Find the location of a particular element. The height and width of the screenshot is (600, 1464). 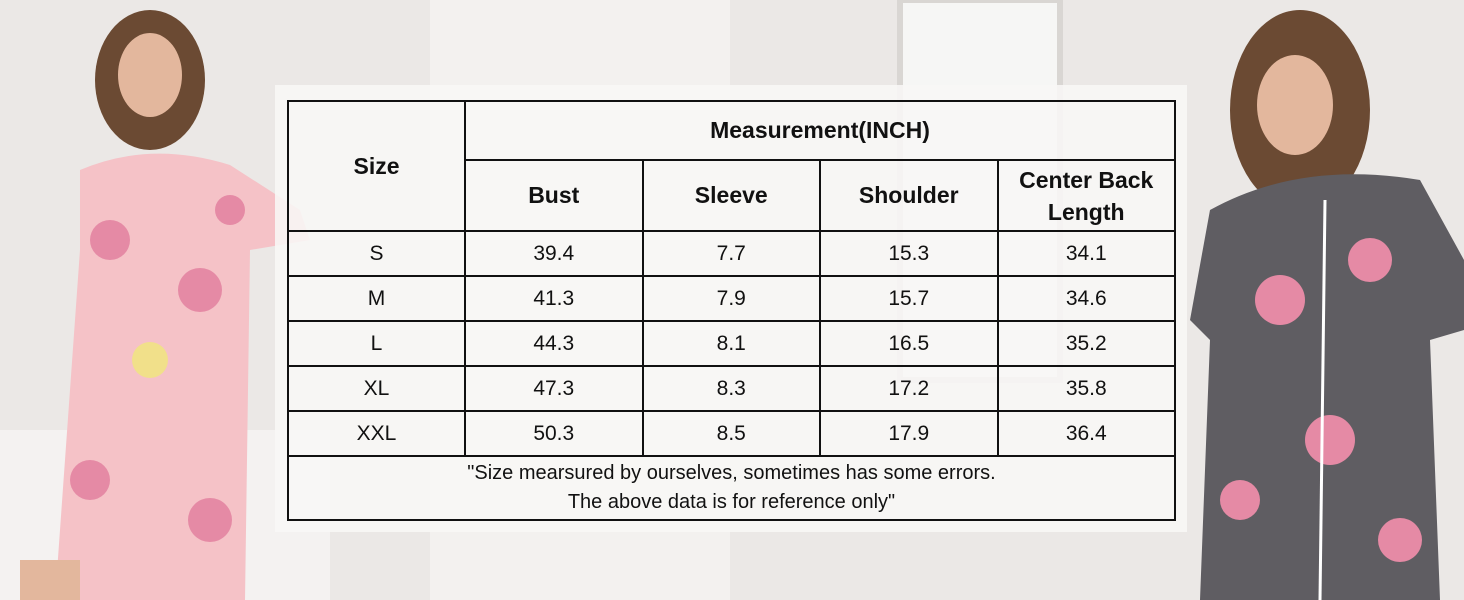

value-cell: 39.4 is located at coordinates (554, 253).